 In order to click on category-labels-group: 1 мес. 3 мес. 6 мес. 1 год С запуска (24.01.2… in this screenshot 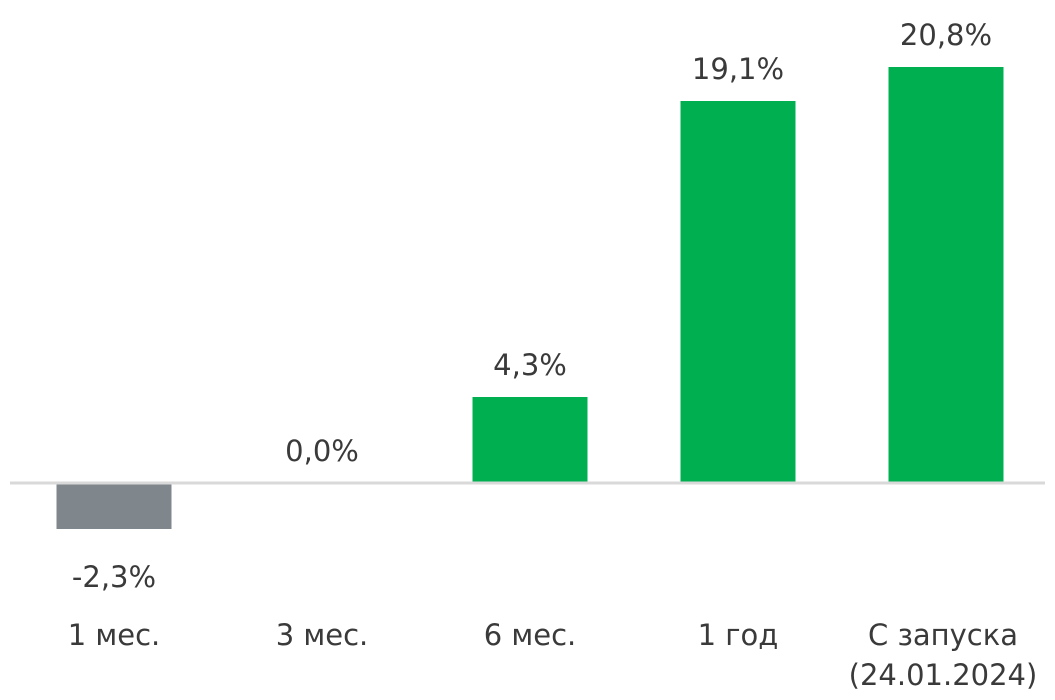, I will do `click(553, 655)`.